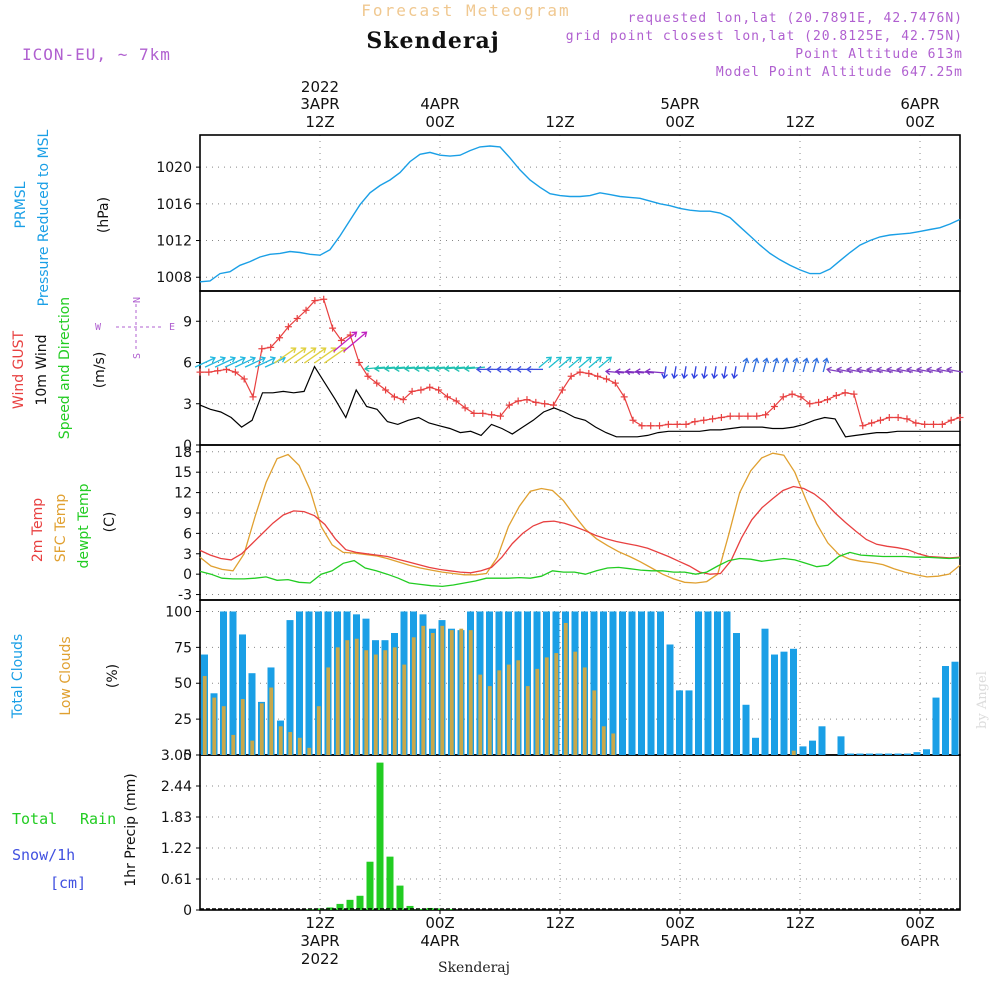  I want to click on ytick-label: 25, so click(183, 720).